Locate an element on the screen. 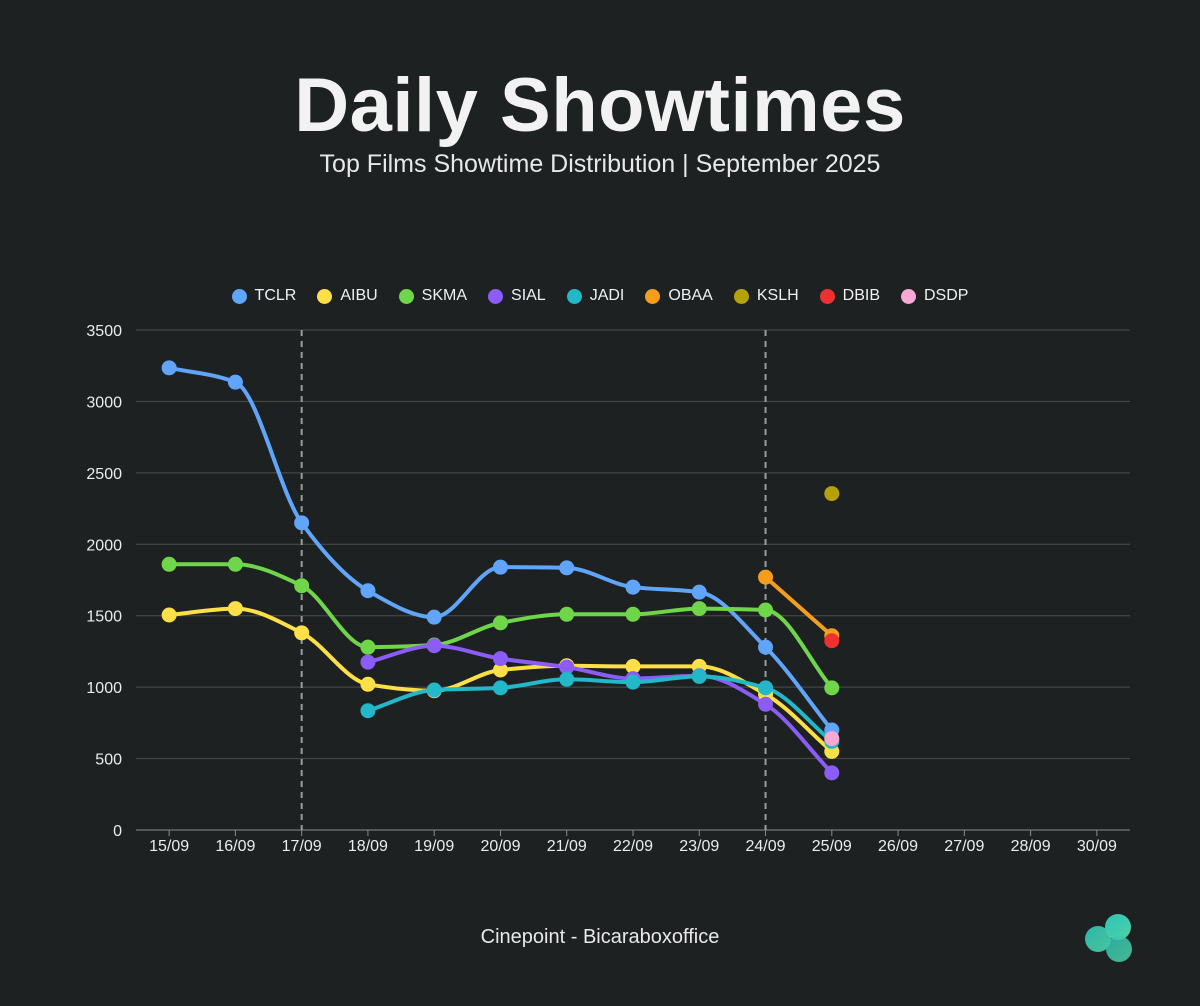  legend-item-dbib: DBIB is located at coordinates (849, 296).